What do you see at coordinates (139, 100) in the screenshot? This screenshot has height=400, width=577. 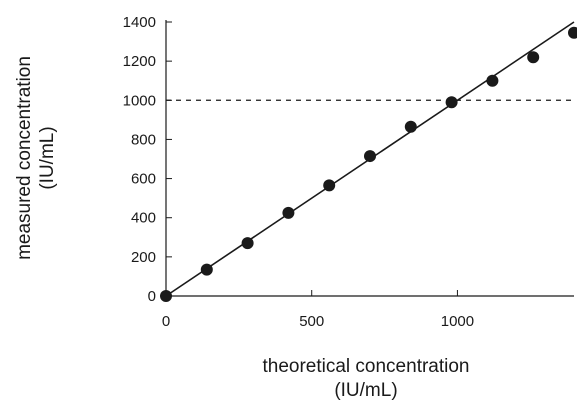 I see `y-tick-label: 1000` at bounding box center [139, 100].